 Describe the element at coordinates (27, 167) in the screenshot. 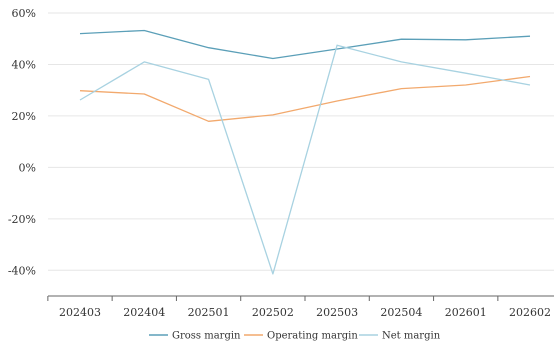

I see `y-tick-label: 0%` at that location.